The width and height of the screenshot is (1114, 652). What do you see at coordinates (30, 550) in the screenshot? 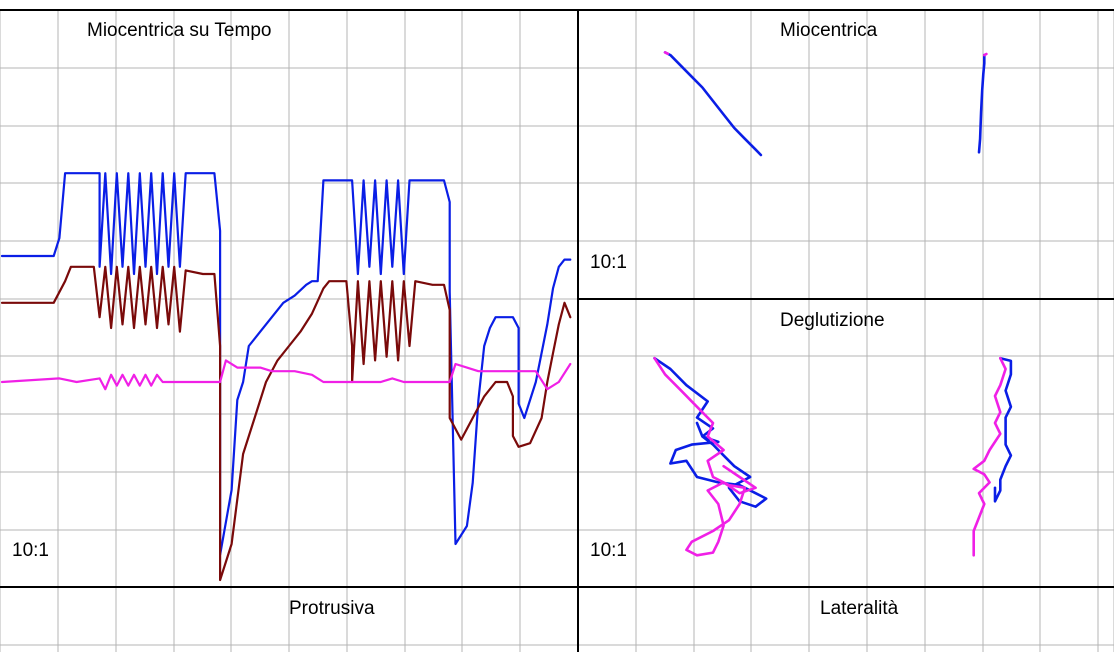
I see `time-panel-scale-label: 10:1` at bounding box center [30, 550].